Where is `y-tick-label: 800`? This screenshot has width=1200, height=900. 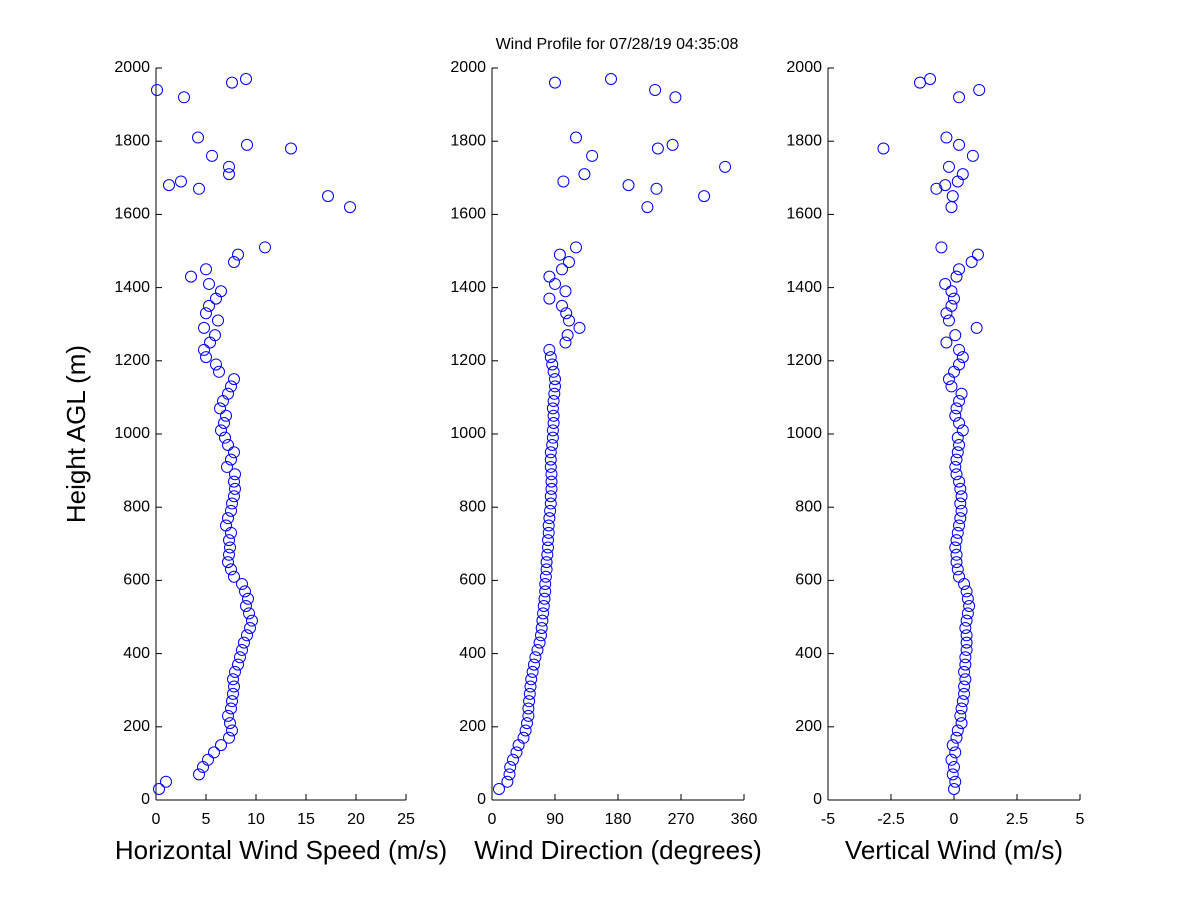 y-tick-label: 800 is located at coordinates (472, 506).